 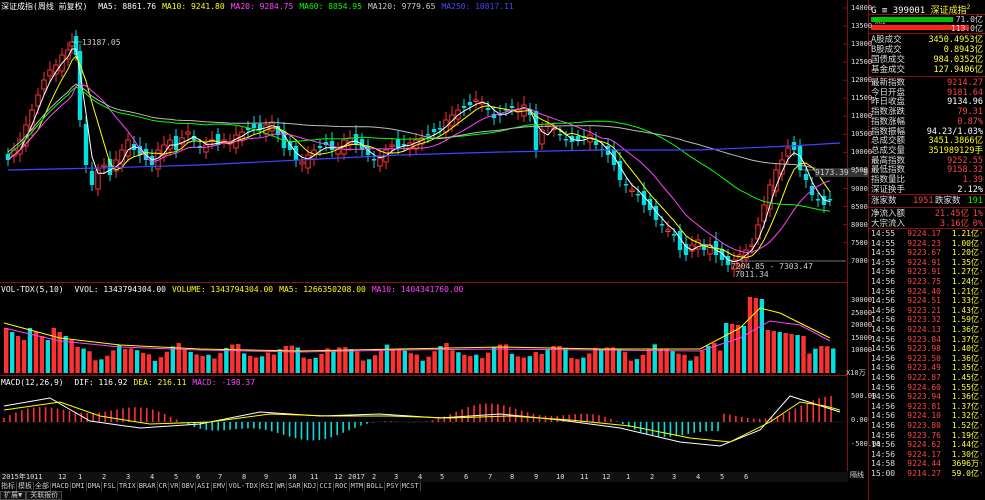 What do you see at coordinates (927, 445) in the screenshot?
I see `tick-row: 14:56 9224.62 1.44亿 ↑` at bounding box center [927, 445].